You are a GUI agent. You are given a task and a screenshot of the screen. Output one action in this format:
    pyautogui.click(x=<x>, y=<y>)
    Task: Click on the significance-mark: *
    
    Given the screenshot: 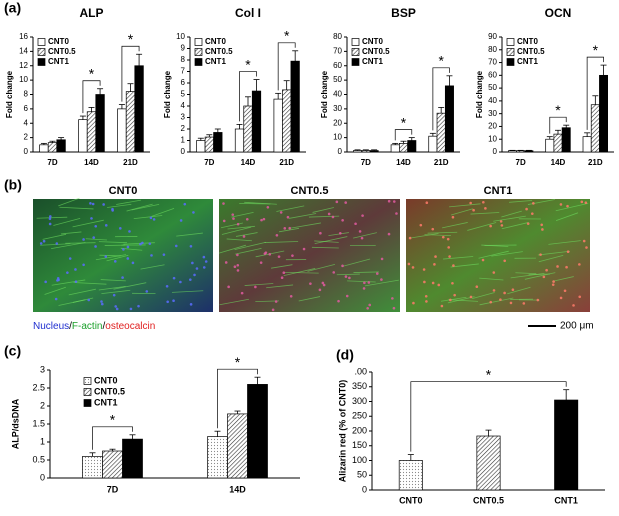 What is the action you would take?
    pyautogui.click(x=113, y=420)
    